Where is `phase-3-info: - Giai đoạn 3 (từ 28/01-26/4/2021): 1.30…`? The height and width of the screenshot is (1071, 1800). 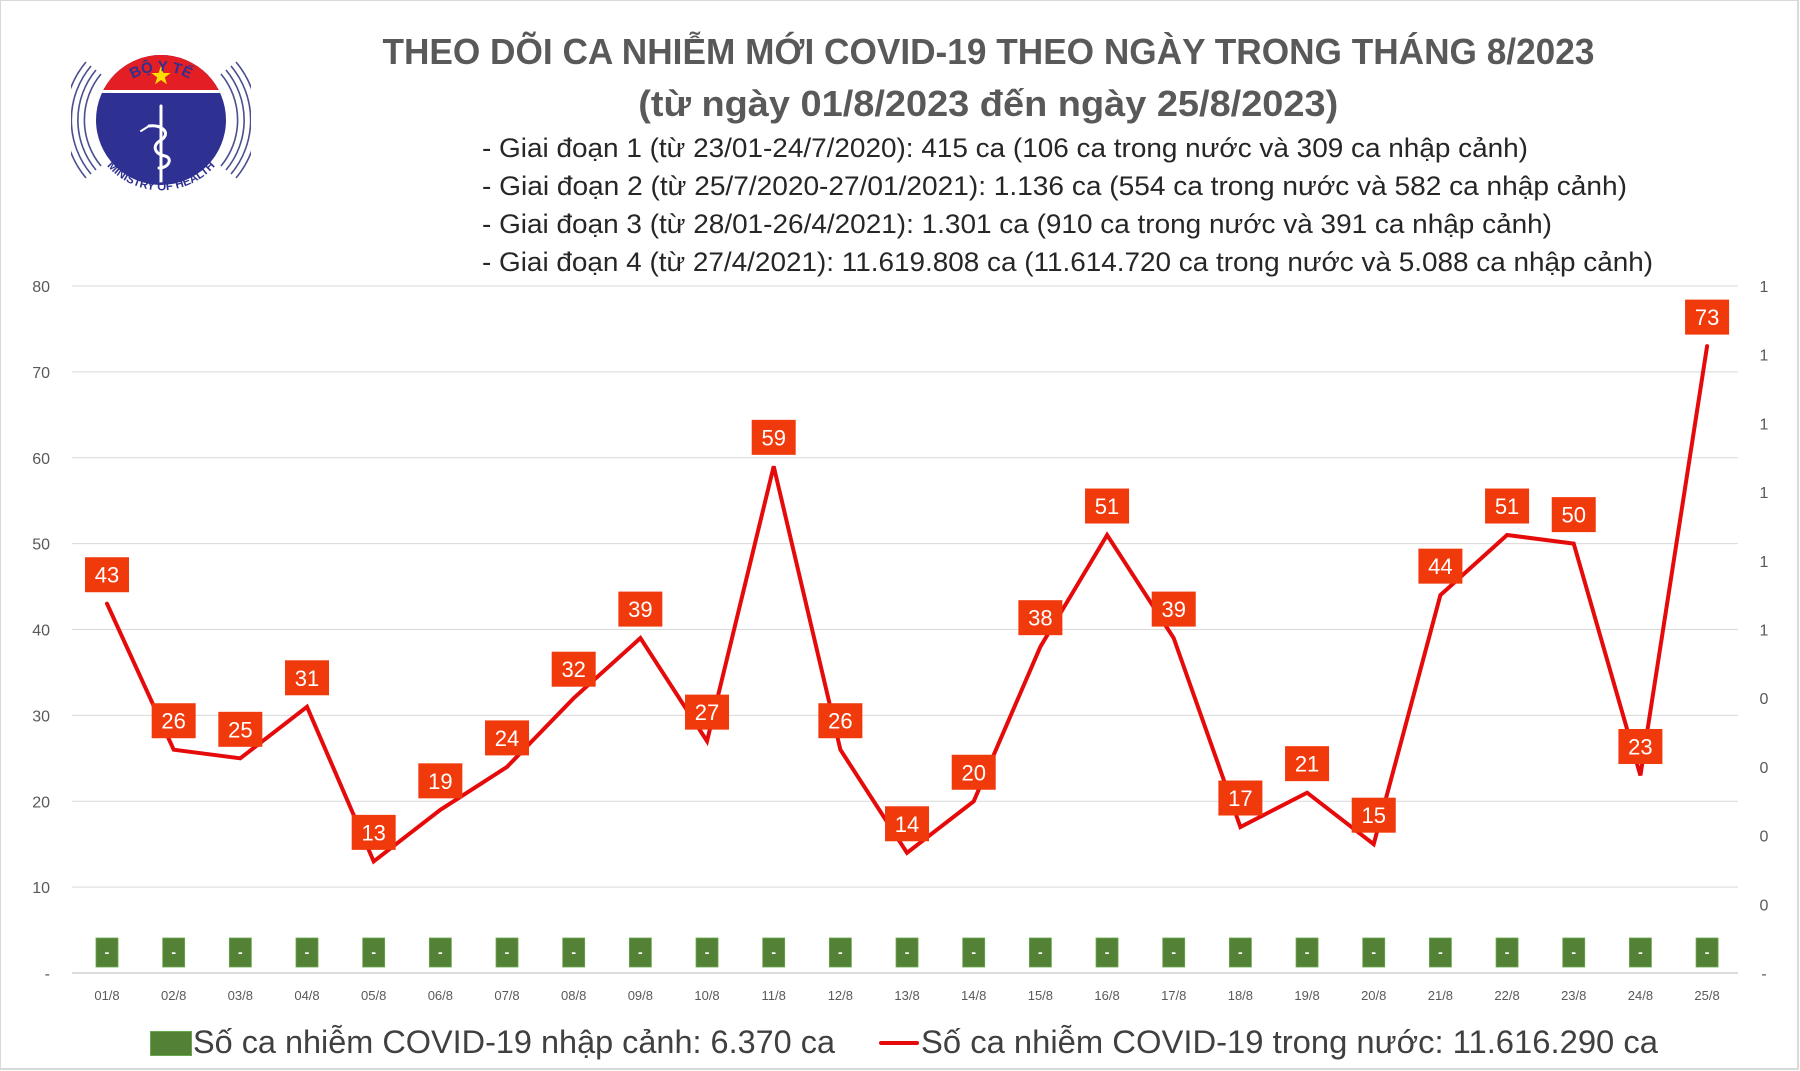 phase-3-info: - Giai đoạn 3 (từ 28/01-26/4/2021): 1.30… is located at coordinates (1017, 224).